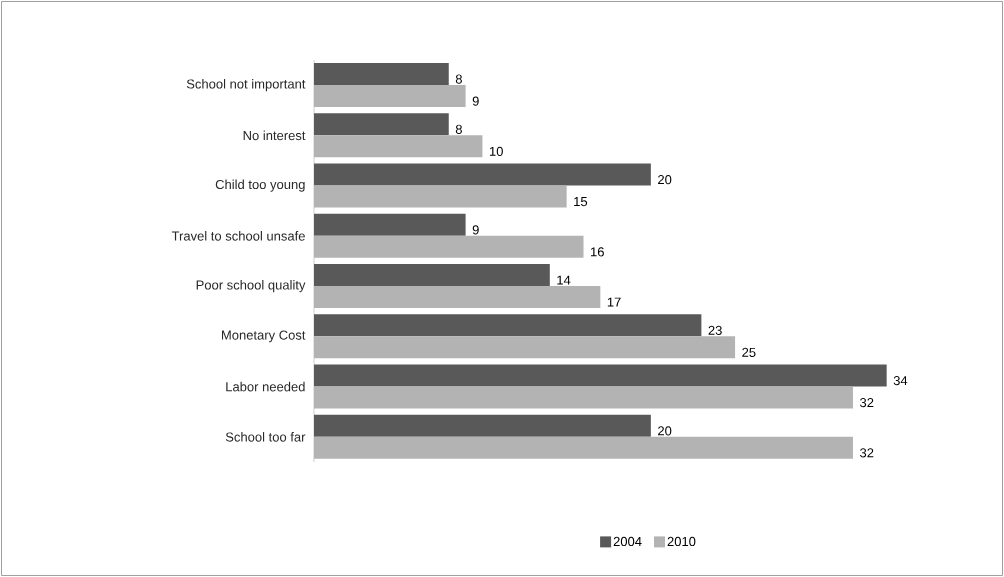 This screenshot has height=577, width=1004. What do you see at coordinates (715, 330) in the screenshot?
I see `data-label: 23` at bounding box center [715, 330].